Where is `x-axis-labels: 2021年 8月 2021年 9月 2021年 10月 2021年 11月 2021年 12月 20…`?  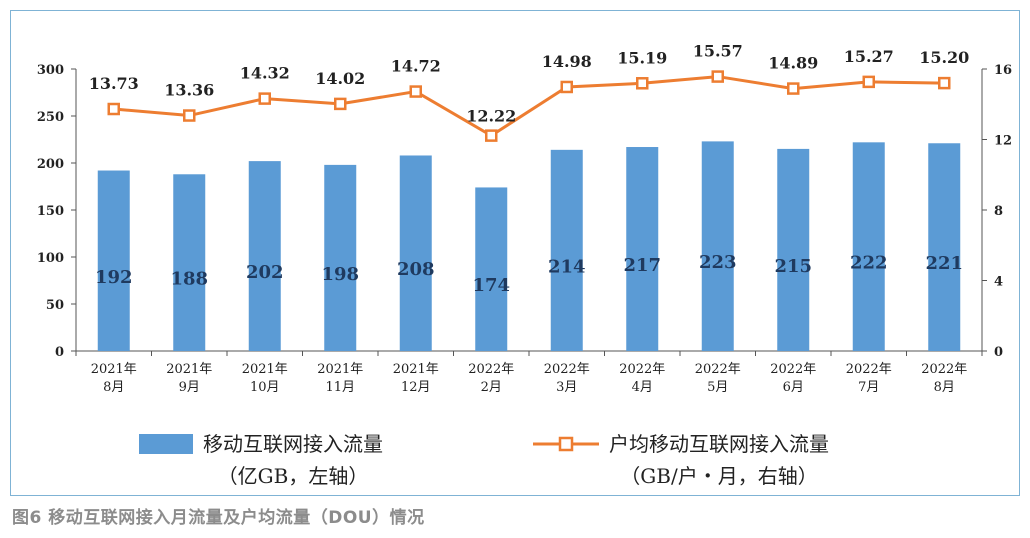
x-axis-labels: 2021年 8月 2021年 9月 2021年 10月 2021年 11月 2021年 12月 20… is located at coordinates (529, 378).